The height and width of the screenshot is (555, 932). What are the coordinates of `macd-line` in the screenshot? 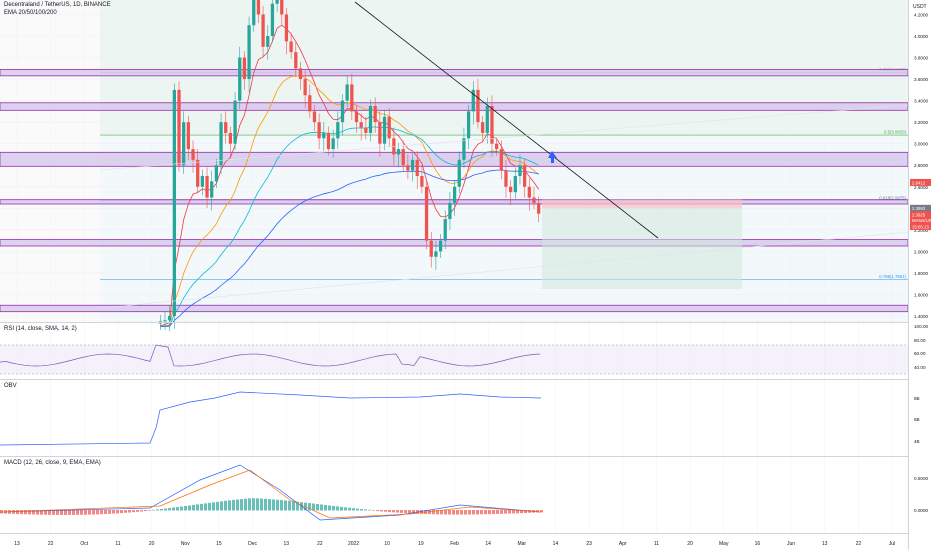 It's located at (271, 492).